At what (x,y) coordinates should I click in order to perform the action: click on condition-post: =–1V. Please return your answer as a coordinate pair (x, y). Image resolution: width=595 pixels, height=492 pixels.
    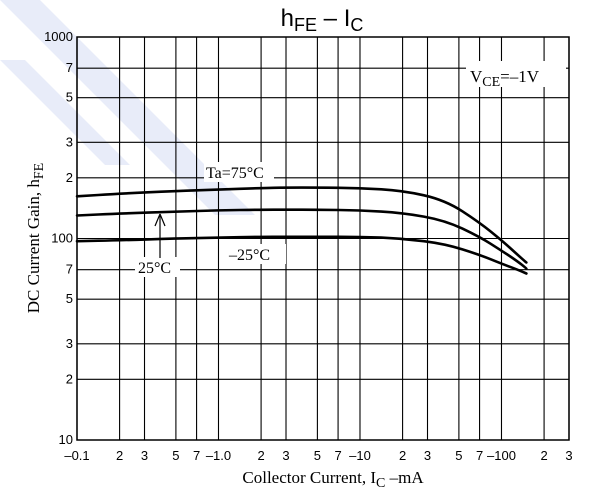
    Looking at the image, I should click on (520, 76).